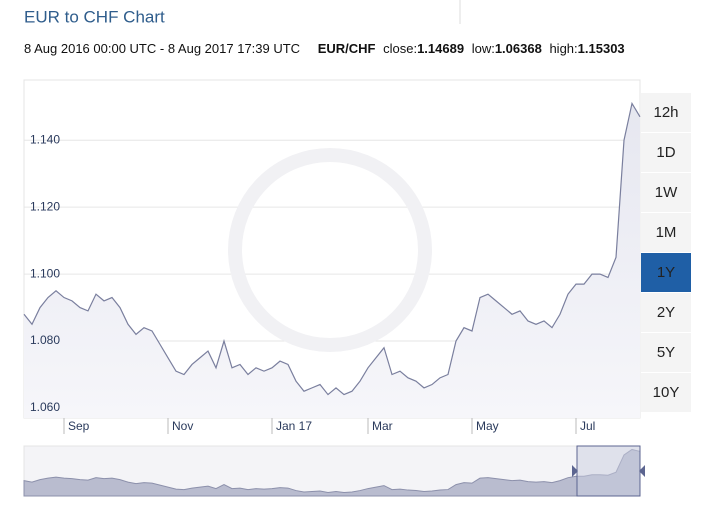 The image size is (709, 510). I want to click on y-tick-label: 1.100, so click(45, 273).